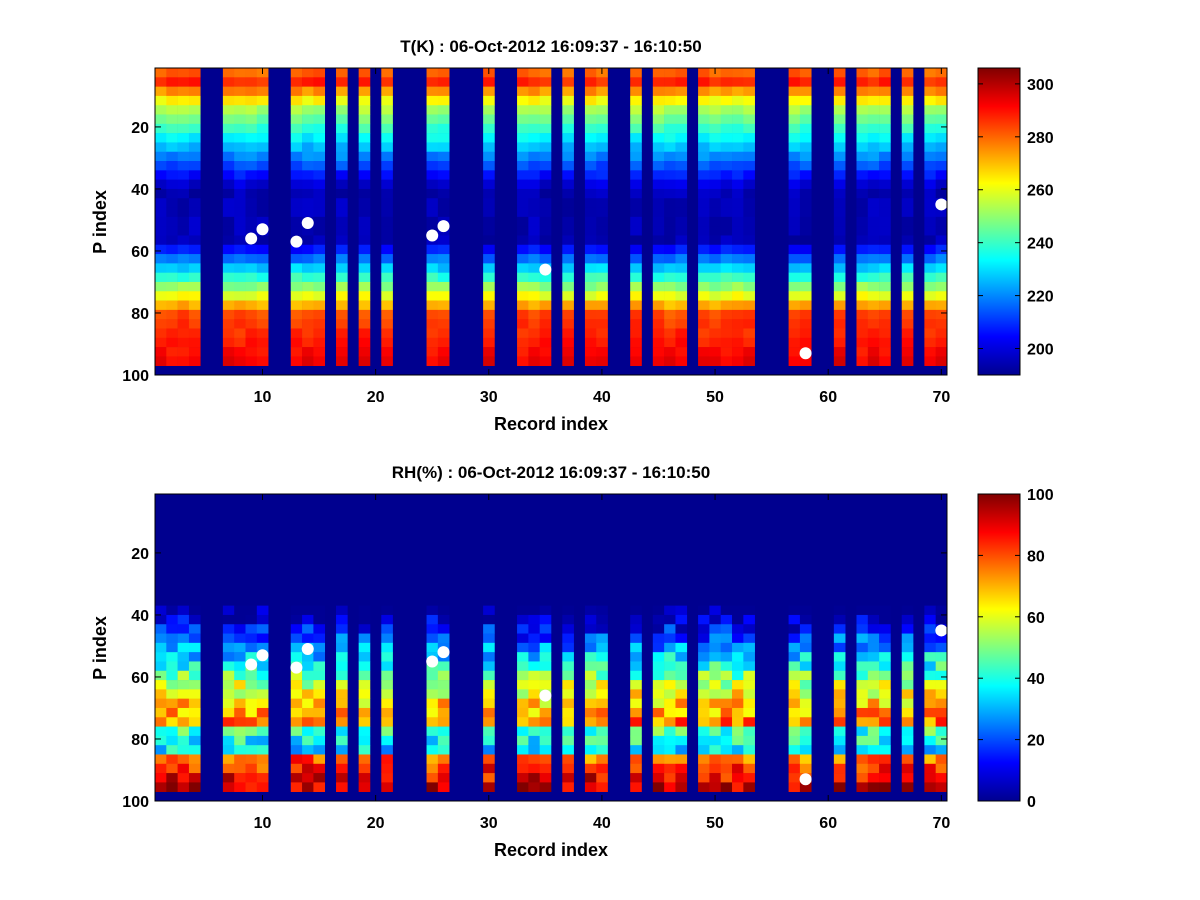  I want to click on chart-title: RH(%) : 06-Oct-2012 16:09:37 - 16:10:50, so click(551, 472).